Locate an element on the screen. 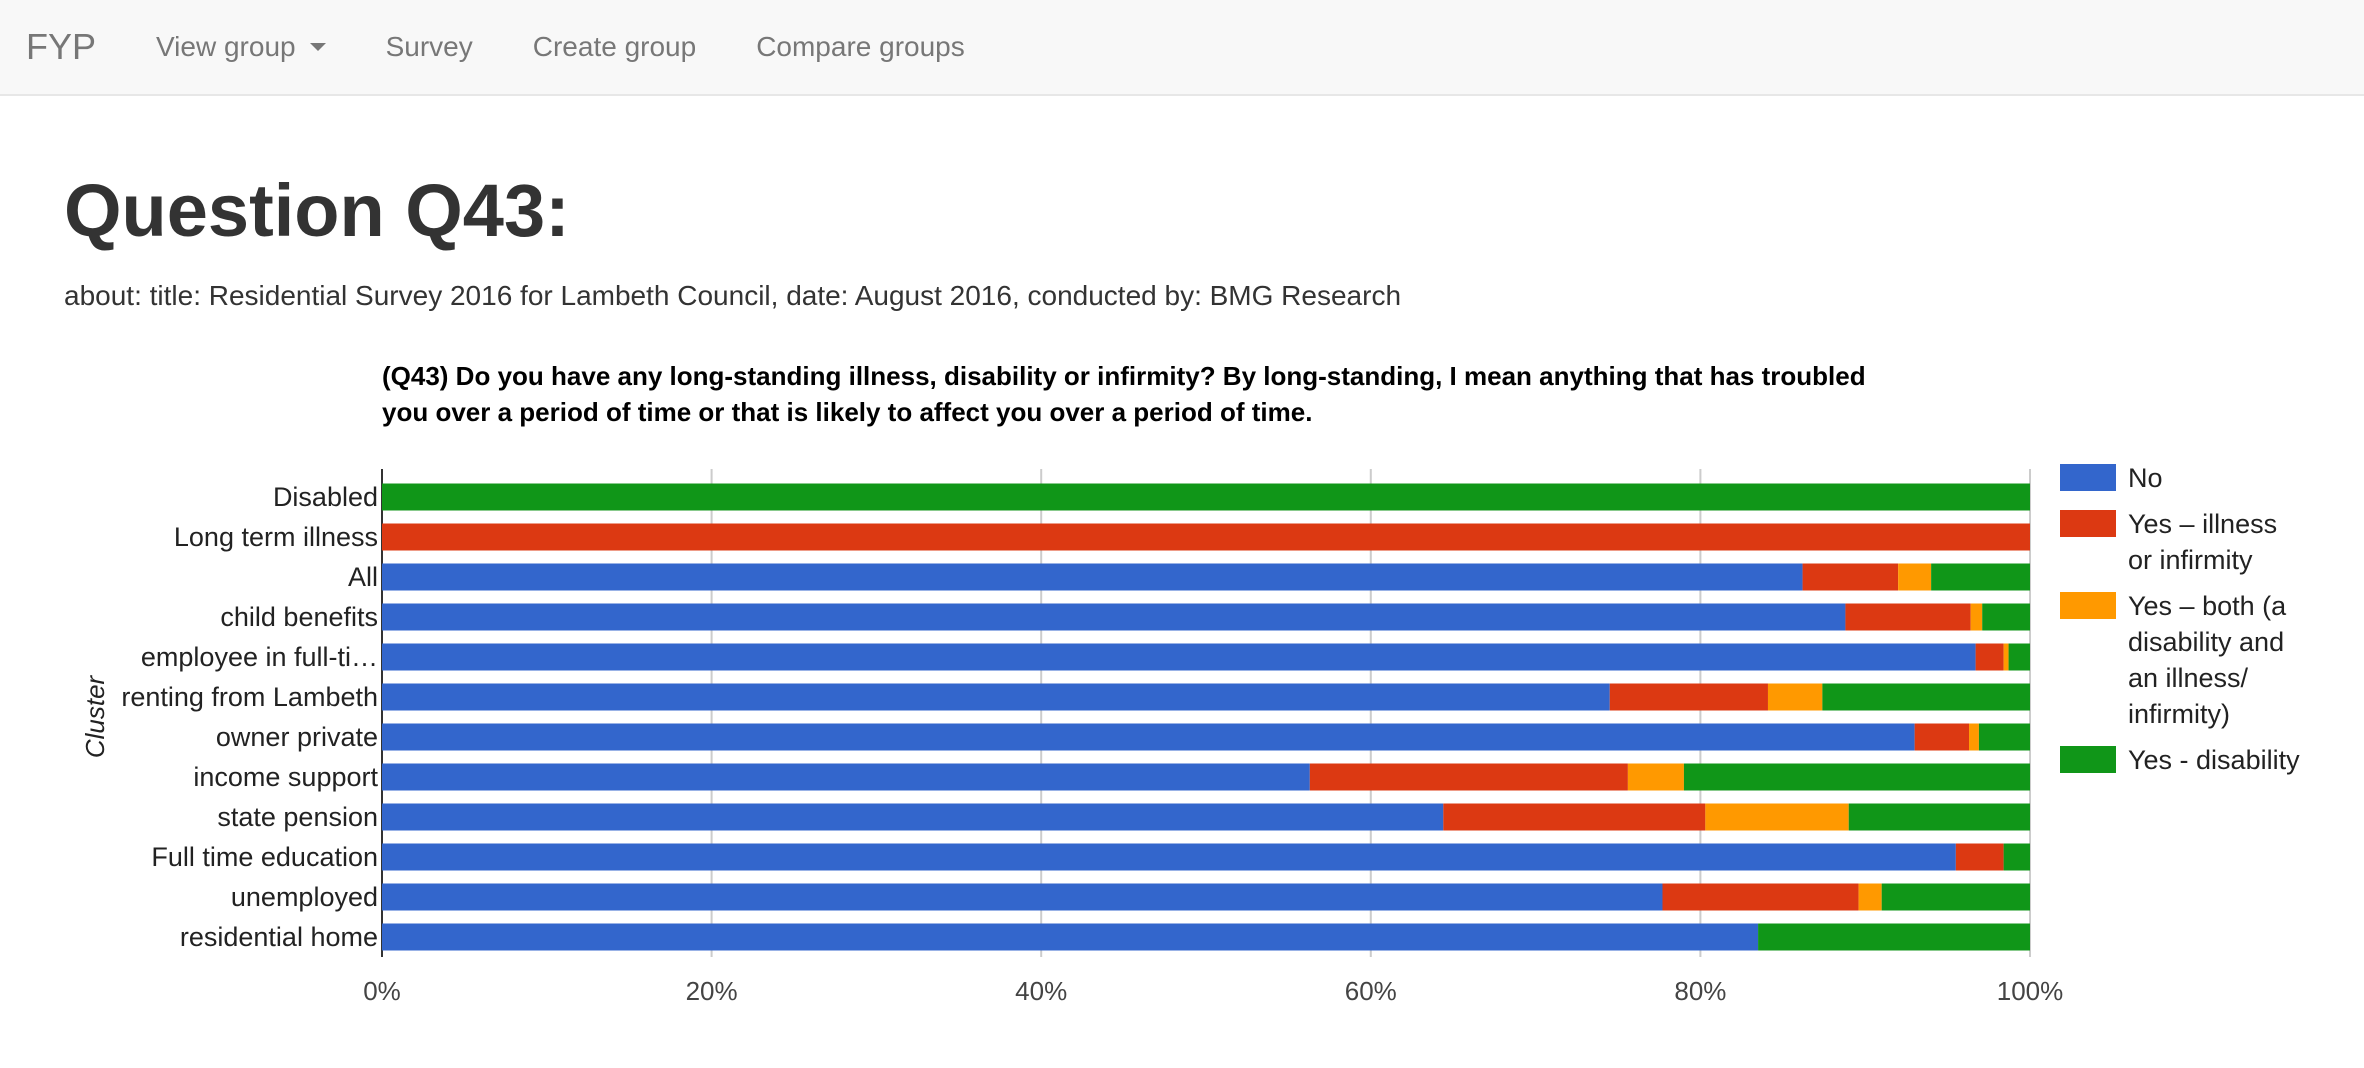 The width and height of the screenshot is (2364, 1068). y-axis-title: Cluster is located at coordinates (95, 716).